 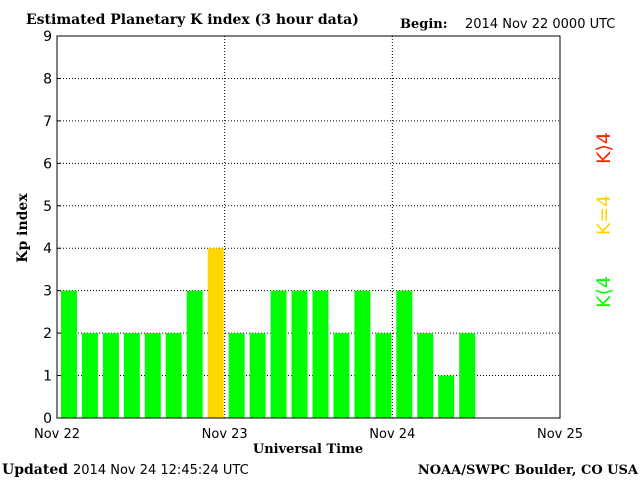 What do you see at coordinates (23, 228) in the screenshot?
I see `y-axis-label: Kp index` at bounding box center [23, 228].